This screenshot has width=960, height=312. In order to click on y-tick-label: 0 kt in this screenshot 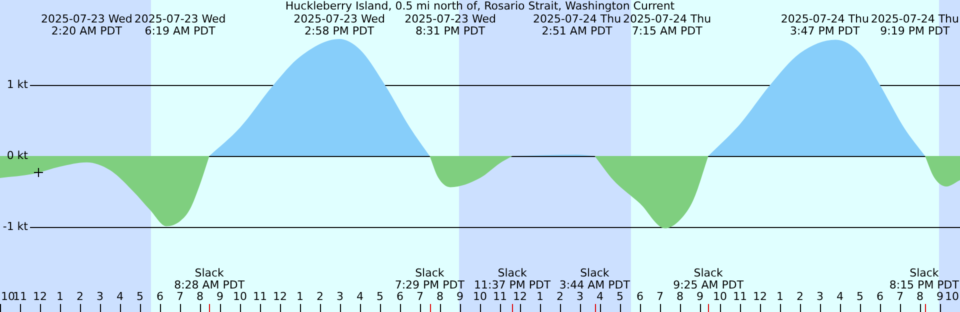, I will do `click(17, 155)`.